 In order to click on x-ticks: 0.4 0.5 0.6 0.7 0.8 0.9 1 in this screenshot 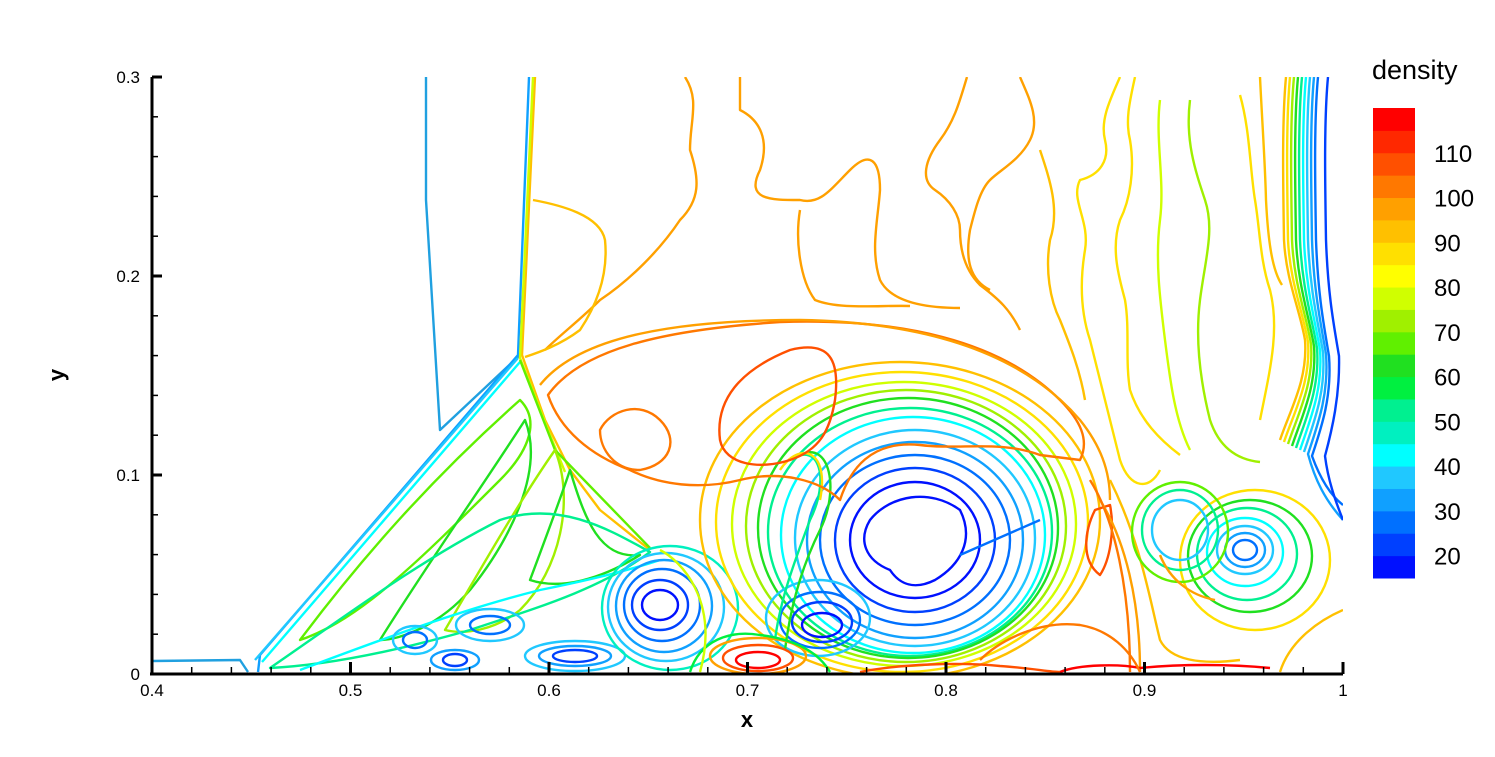, I will do `click(744, 681)`.